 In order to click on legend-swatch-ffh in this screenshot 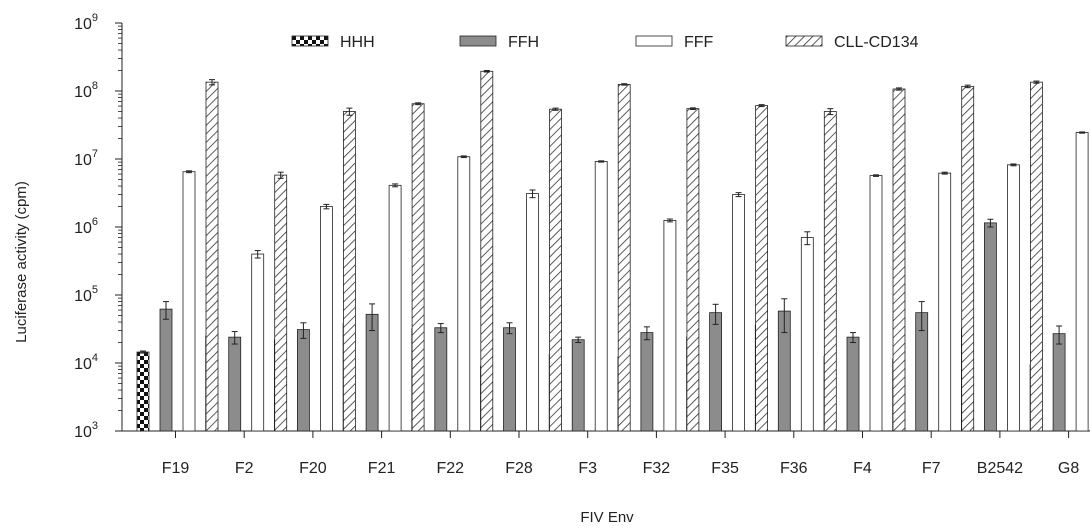, I will do `click(478, 41)`.